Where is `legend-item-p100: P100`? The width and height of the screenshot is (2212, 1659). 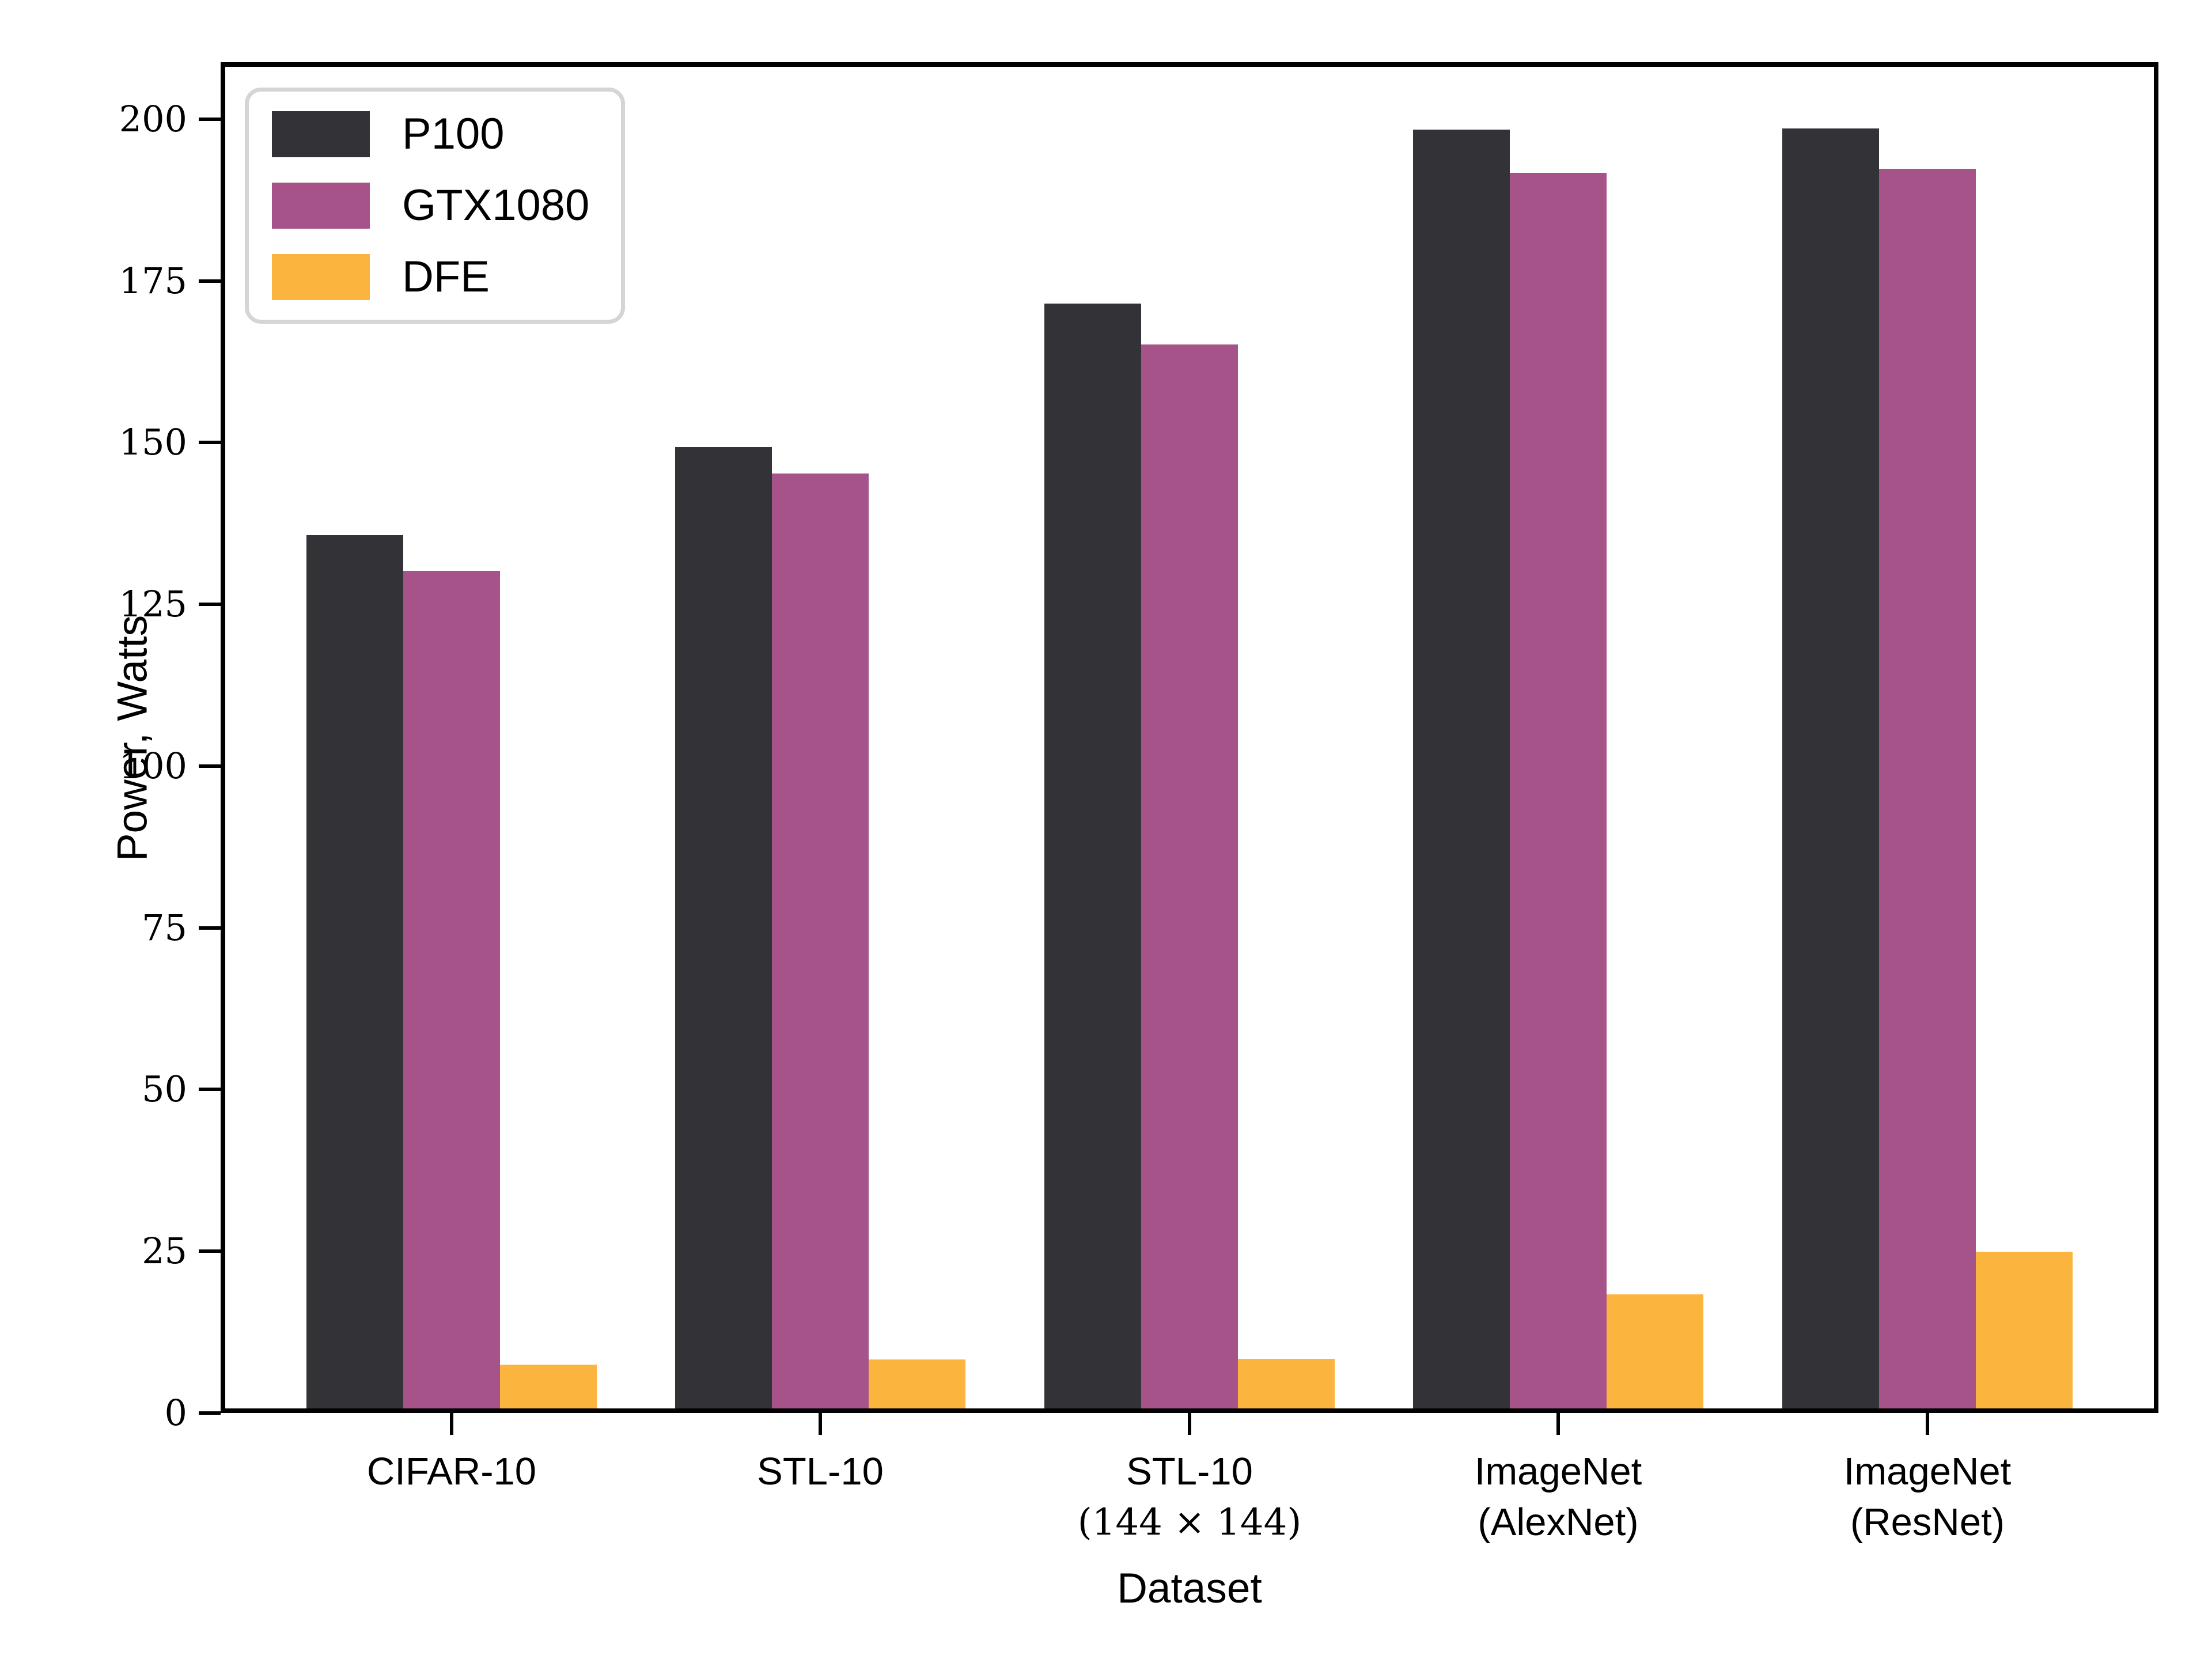
legend-item-p100: P100 is located at coordinates (435, 134).